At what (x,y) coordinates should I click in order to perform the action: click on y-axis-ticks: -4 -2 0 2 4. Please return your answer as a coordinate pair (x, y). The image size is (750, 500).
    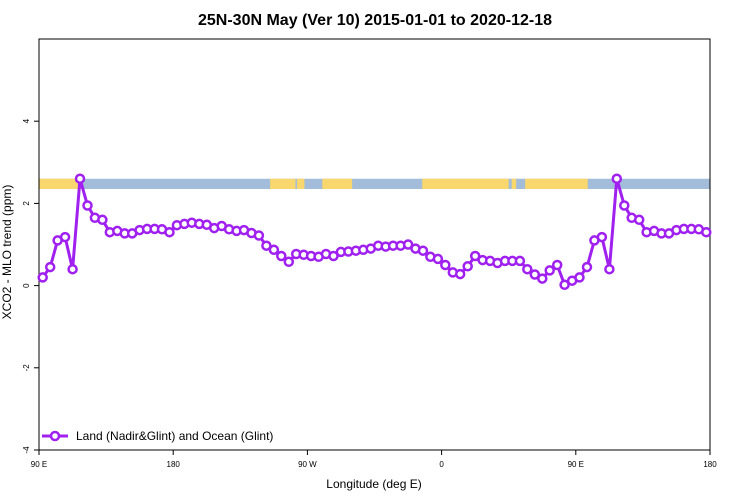
    Looking at the image, I should click on (30, 286).